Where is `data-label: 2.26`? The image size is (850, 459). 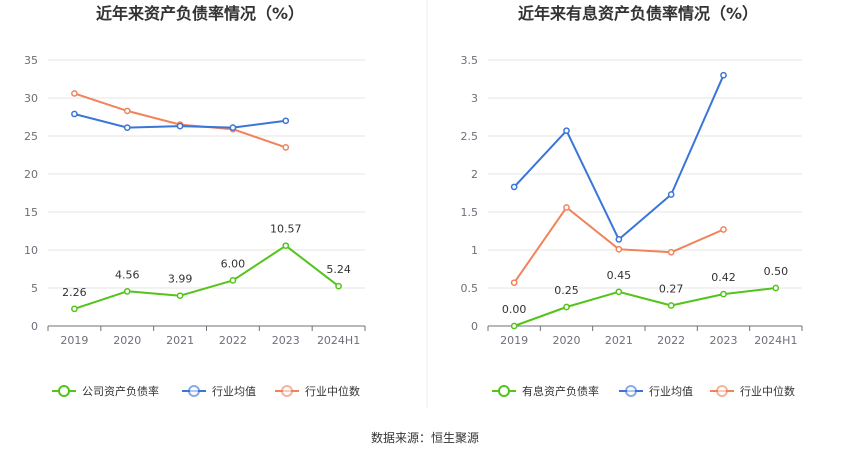
data-label: 2.26 is located at coordinates (74, 292).